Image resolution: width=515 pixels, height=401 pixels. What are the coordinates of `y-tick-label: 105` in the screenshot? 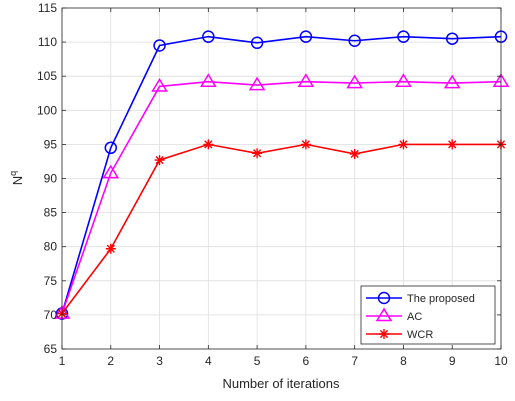 It's located at (47, 76).